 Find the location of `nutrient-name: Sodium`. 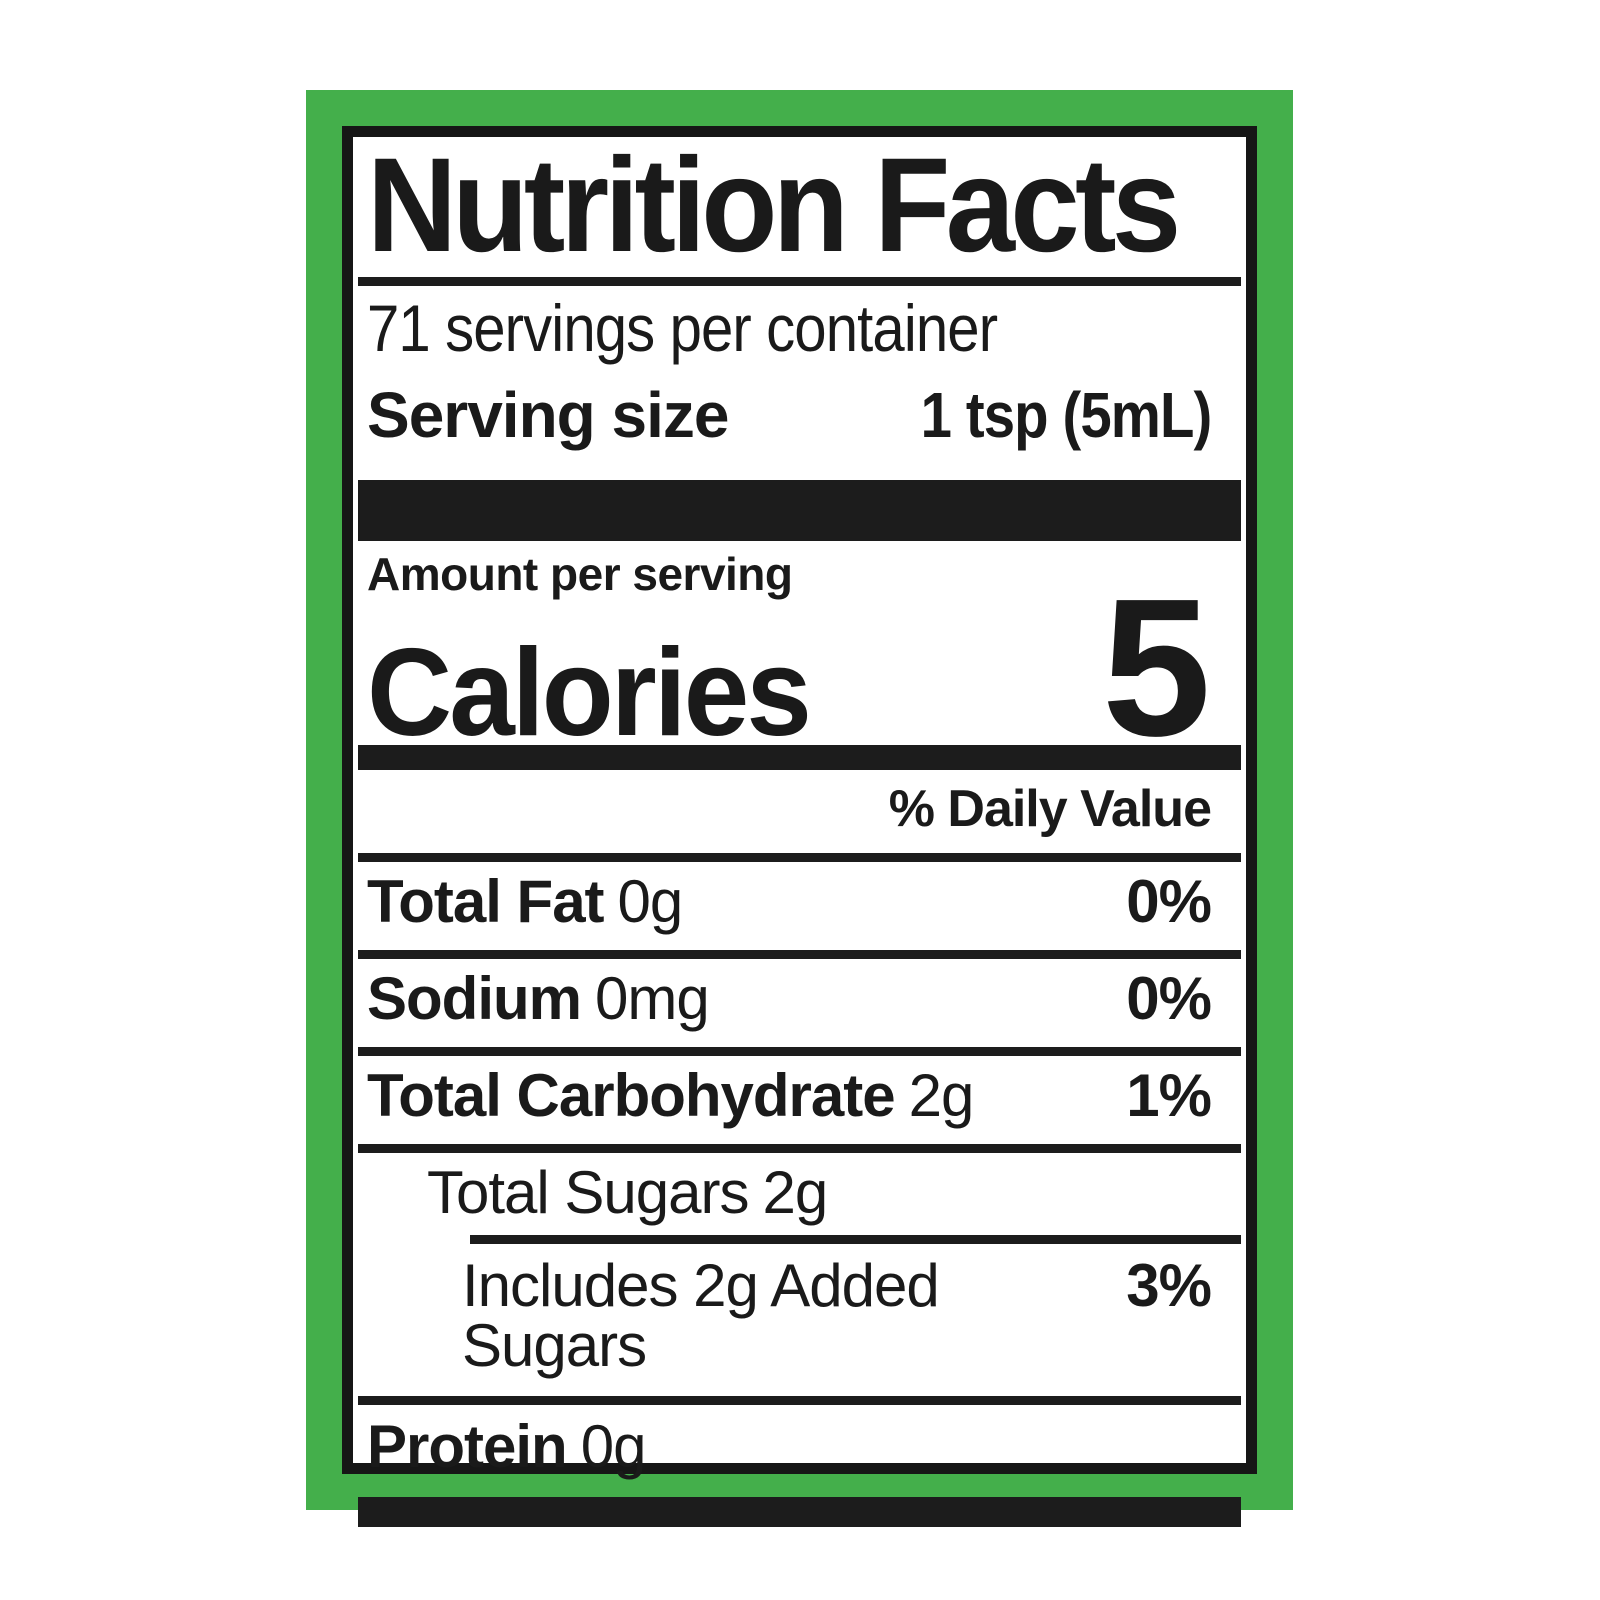

nutrient-name: Sodium is located at coordinates (474, 998).